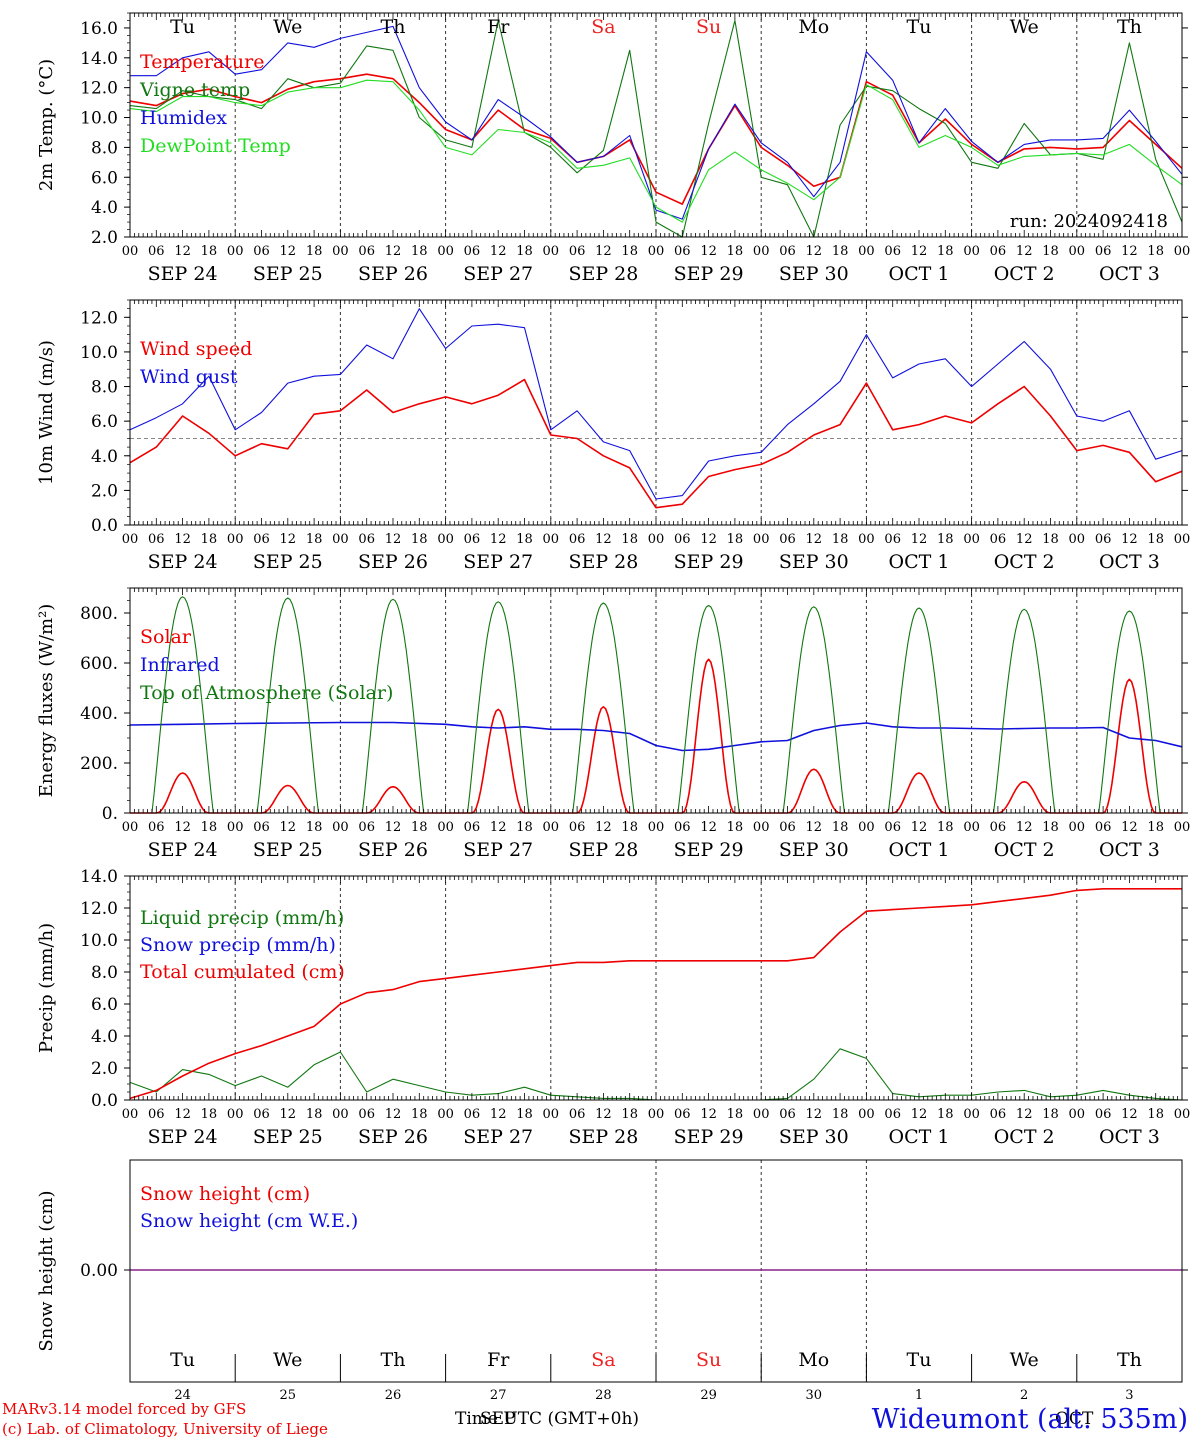 Image resolution: width=1194 pixels, height=1440 pixels. Describe the element at coordinates (919, 1137) in the screenshot. I see `date-label: OCT 1` at that location.